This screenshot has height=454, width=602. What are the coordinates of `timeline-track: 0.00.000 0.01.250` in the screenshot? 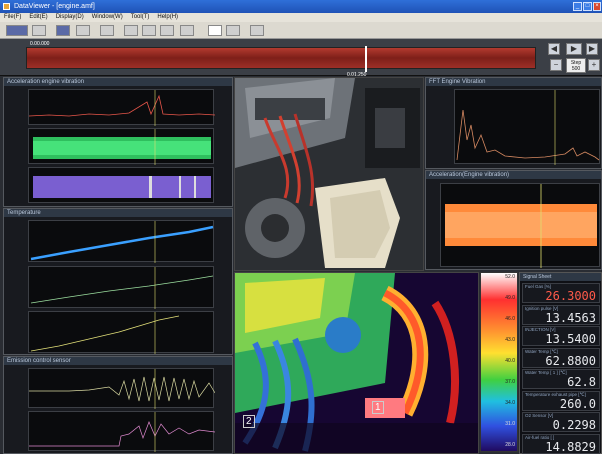 It's located at (281, 59).